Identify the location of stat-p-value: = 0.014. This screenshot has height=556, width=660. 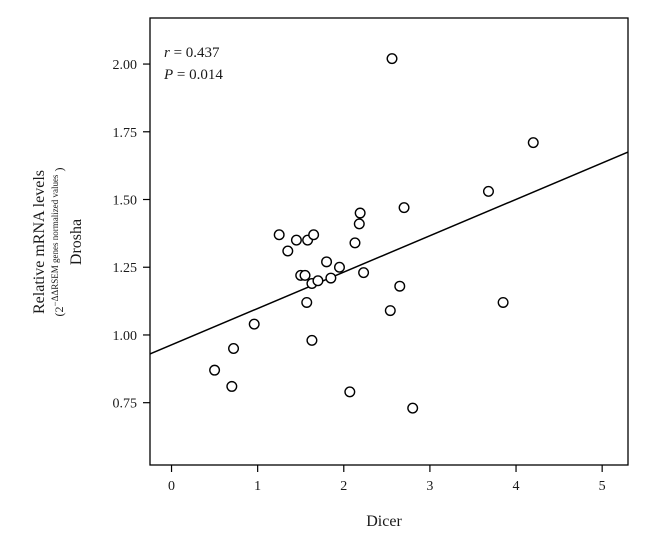
(198, 75).